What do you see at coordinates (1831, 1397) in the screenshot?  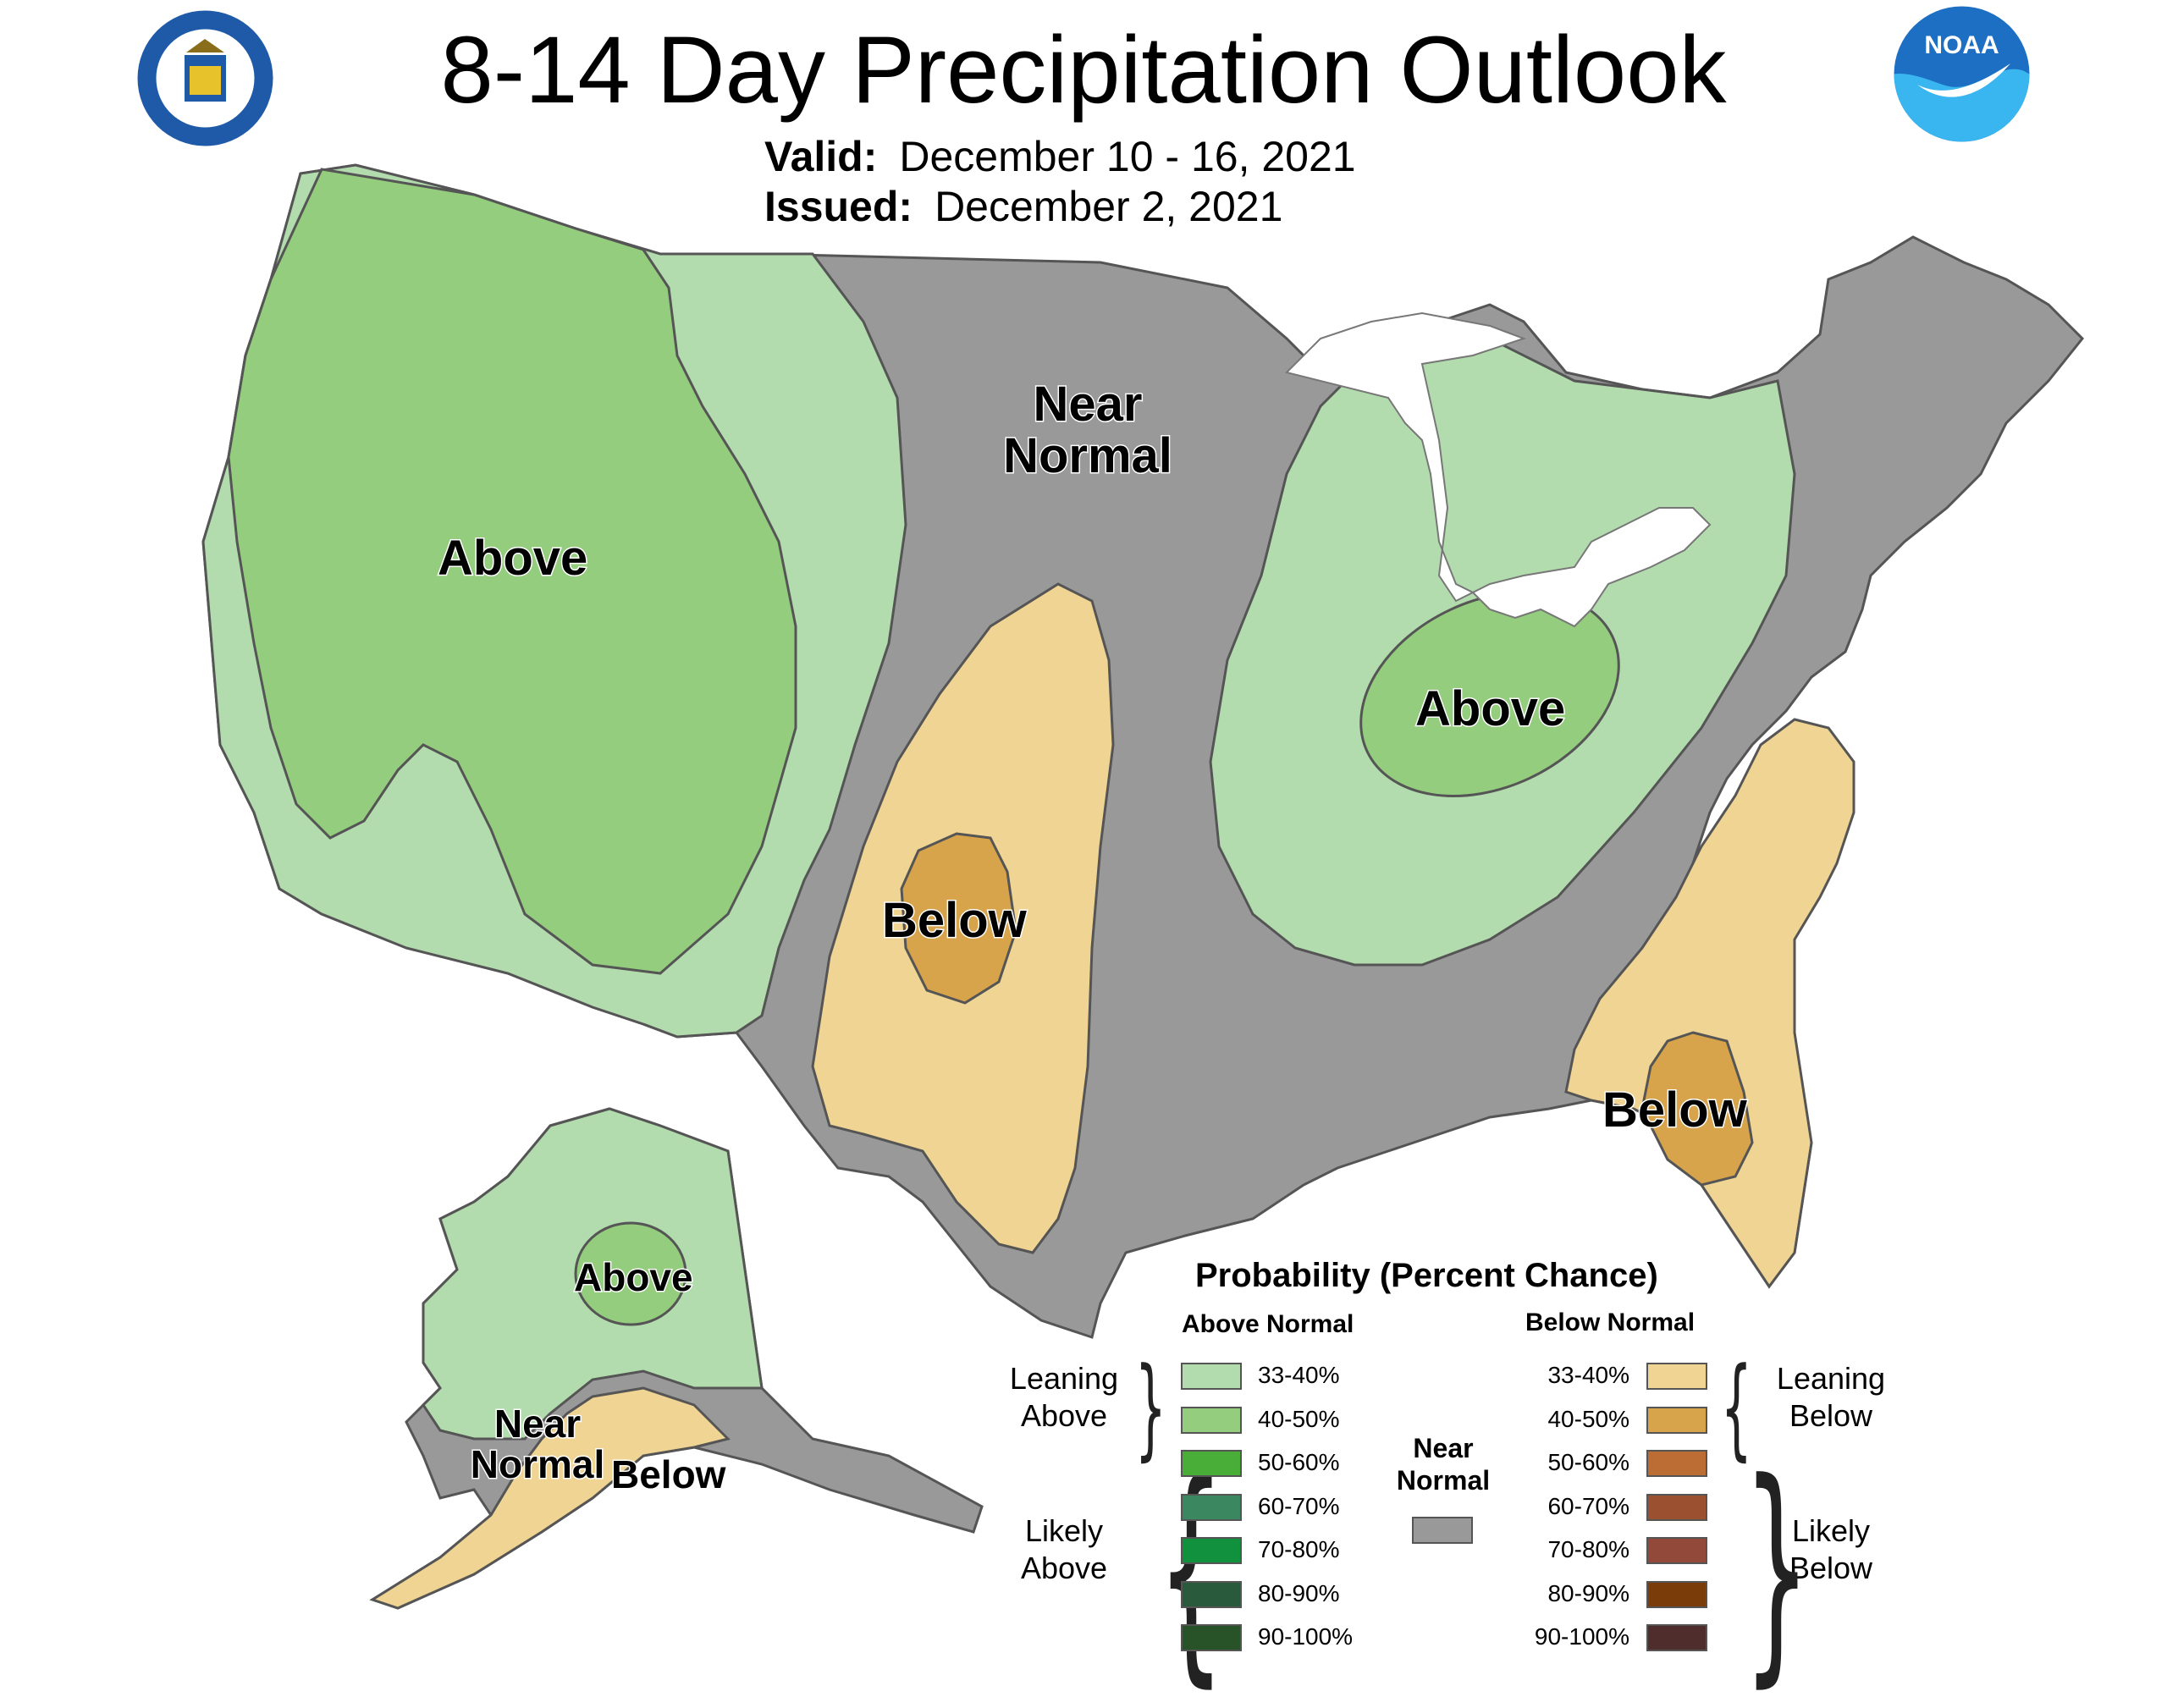 I see `legend-leaning-below-label: Leaning Below` at bounding box center [1831, 1397].